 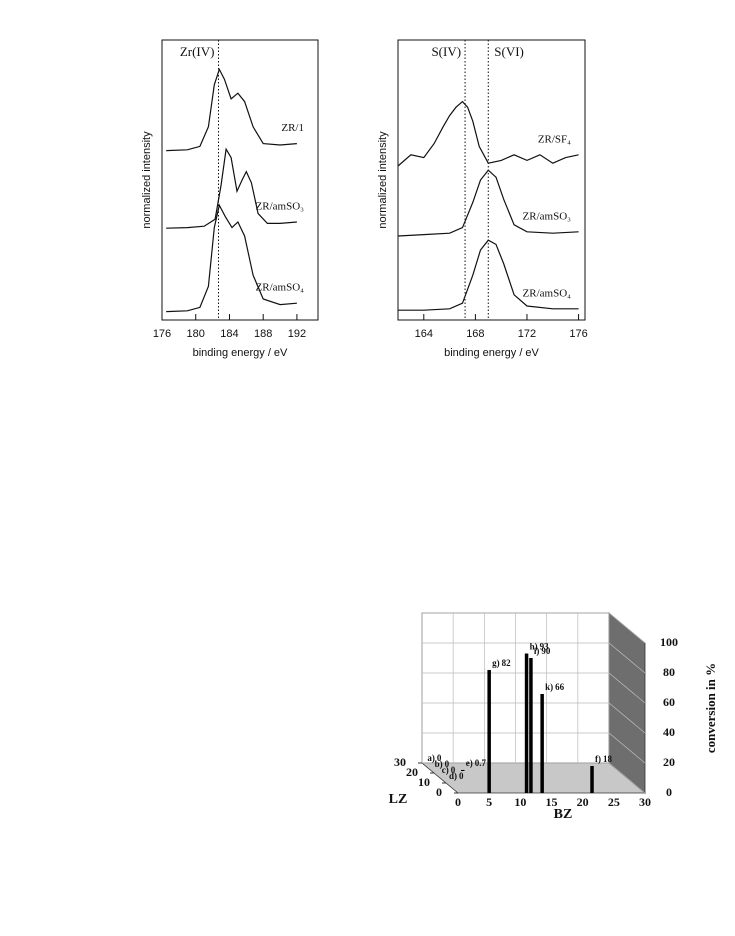 I want to click on y-tick-label: 0, so click(x=669, y=792).